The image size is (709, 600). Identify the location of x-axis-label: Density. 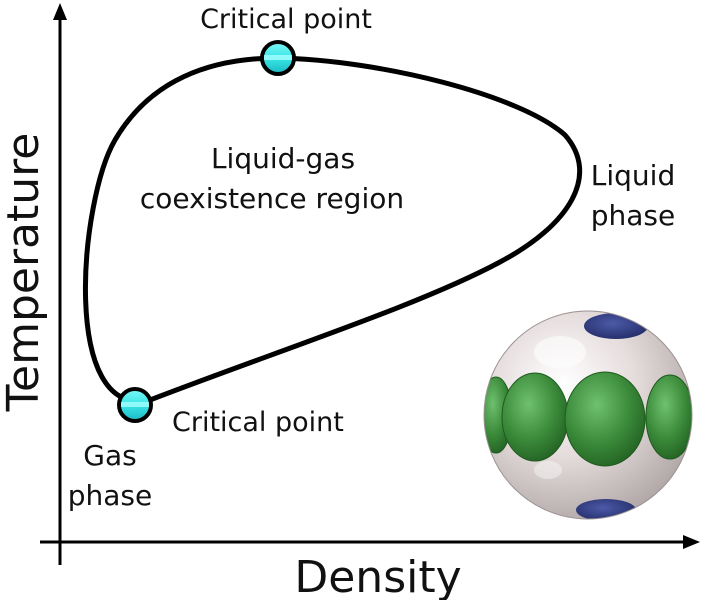
(377, 576).